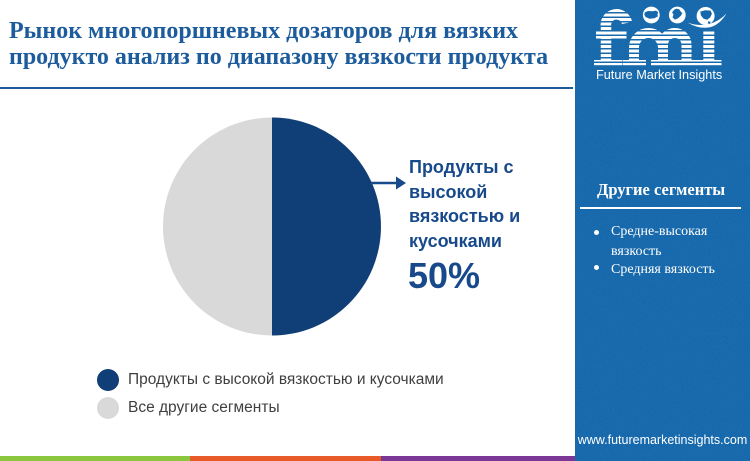 The width and height of the screenshot is (750, 461). I want to click on svg-text: Future Market Insights, so click(659, 75).